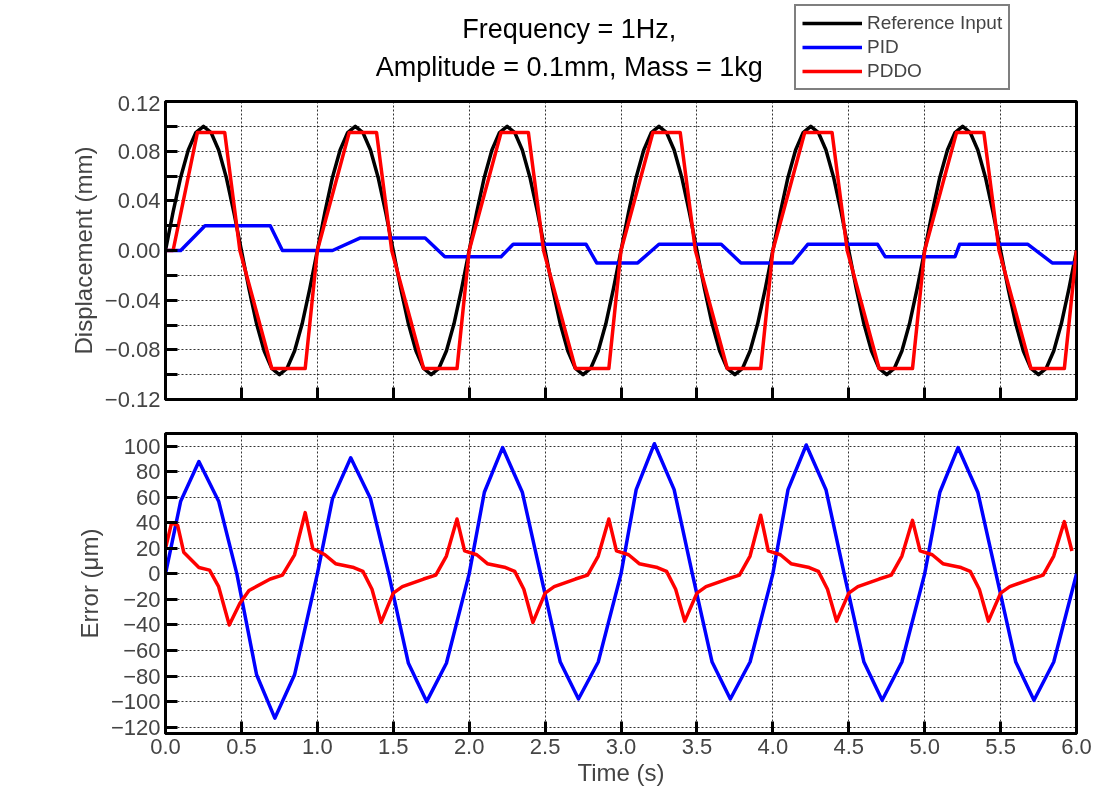 This screenshot has width=1106, height=798. Describe the element at coordinates (142, 625) in the screenshot. I see `y-tick-label: −40` at that location.